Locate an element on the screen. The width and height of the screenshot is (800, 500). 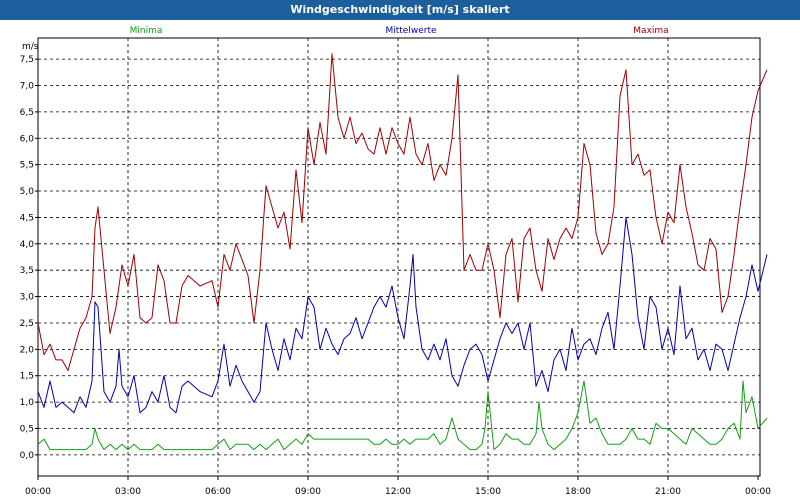
series-line-minima is located at coordinates (402, 415).